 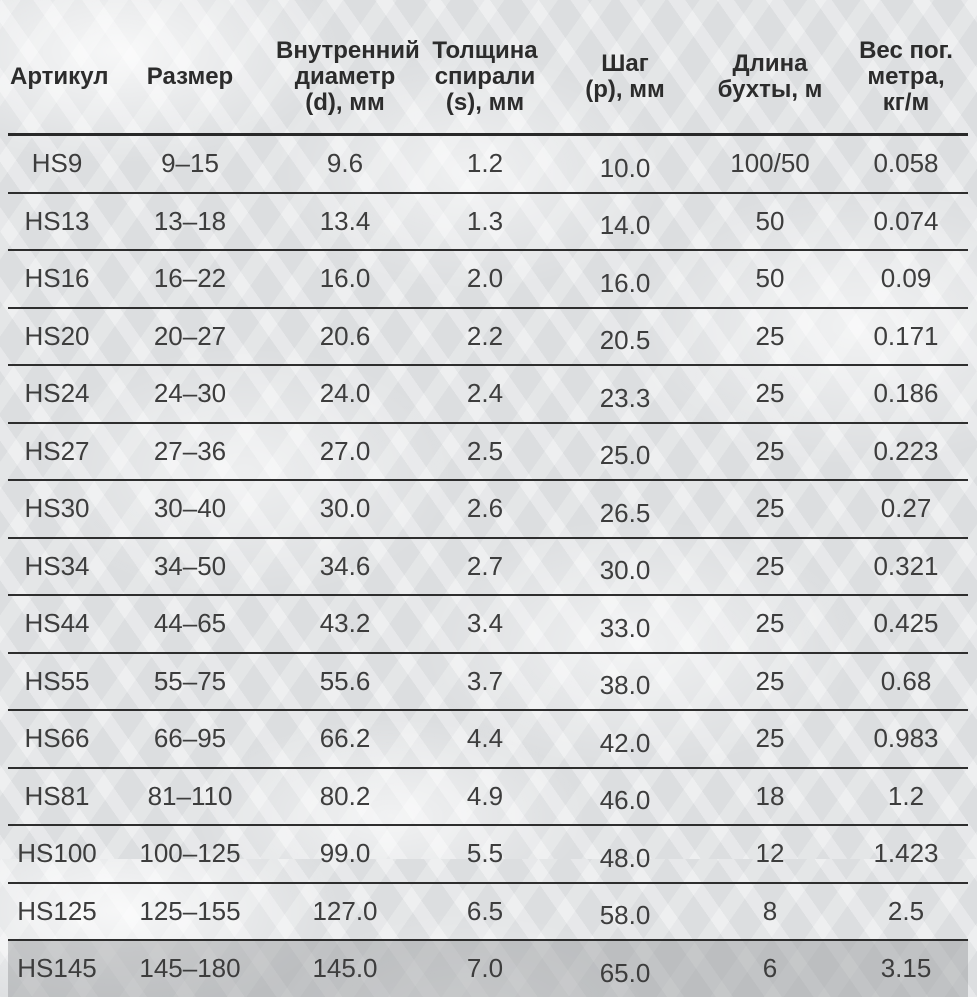 What do you see at coordinates (190, 68) in the screenshot?
I see `header-cell-size: Размер` at bounding box center [190, 68].